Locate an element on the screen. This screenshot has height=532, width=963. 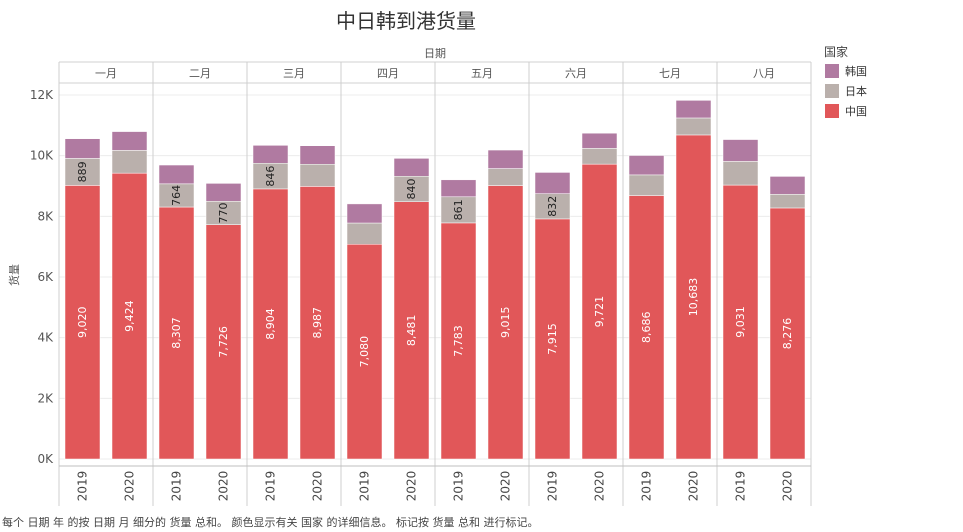
column-header-date: 日期 is located at coordinates (435, 53).